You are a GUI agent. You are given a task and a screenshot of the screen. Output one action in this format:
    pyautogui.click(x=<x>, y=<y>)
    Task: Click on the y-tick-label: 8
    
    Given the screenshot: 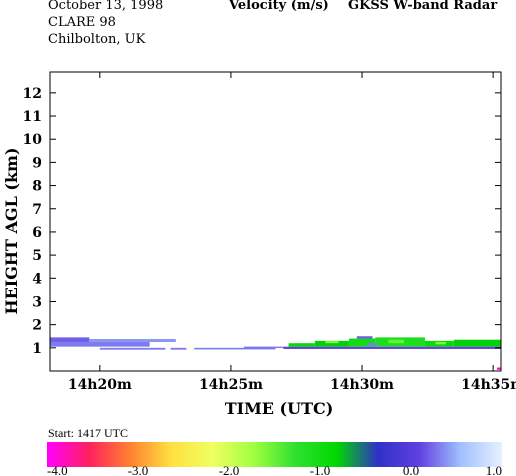 What is the action you would take?
    pyautogui.click(x=37, y=187)
    